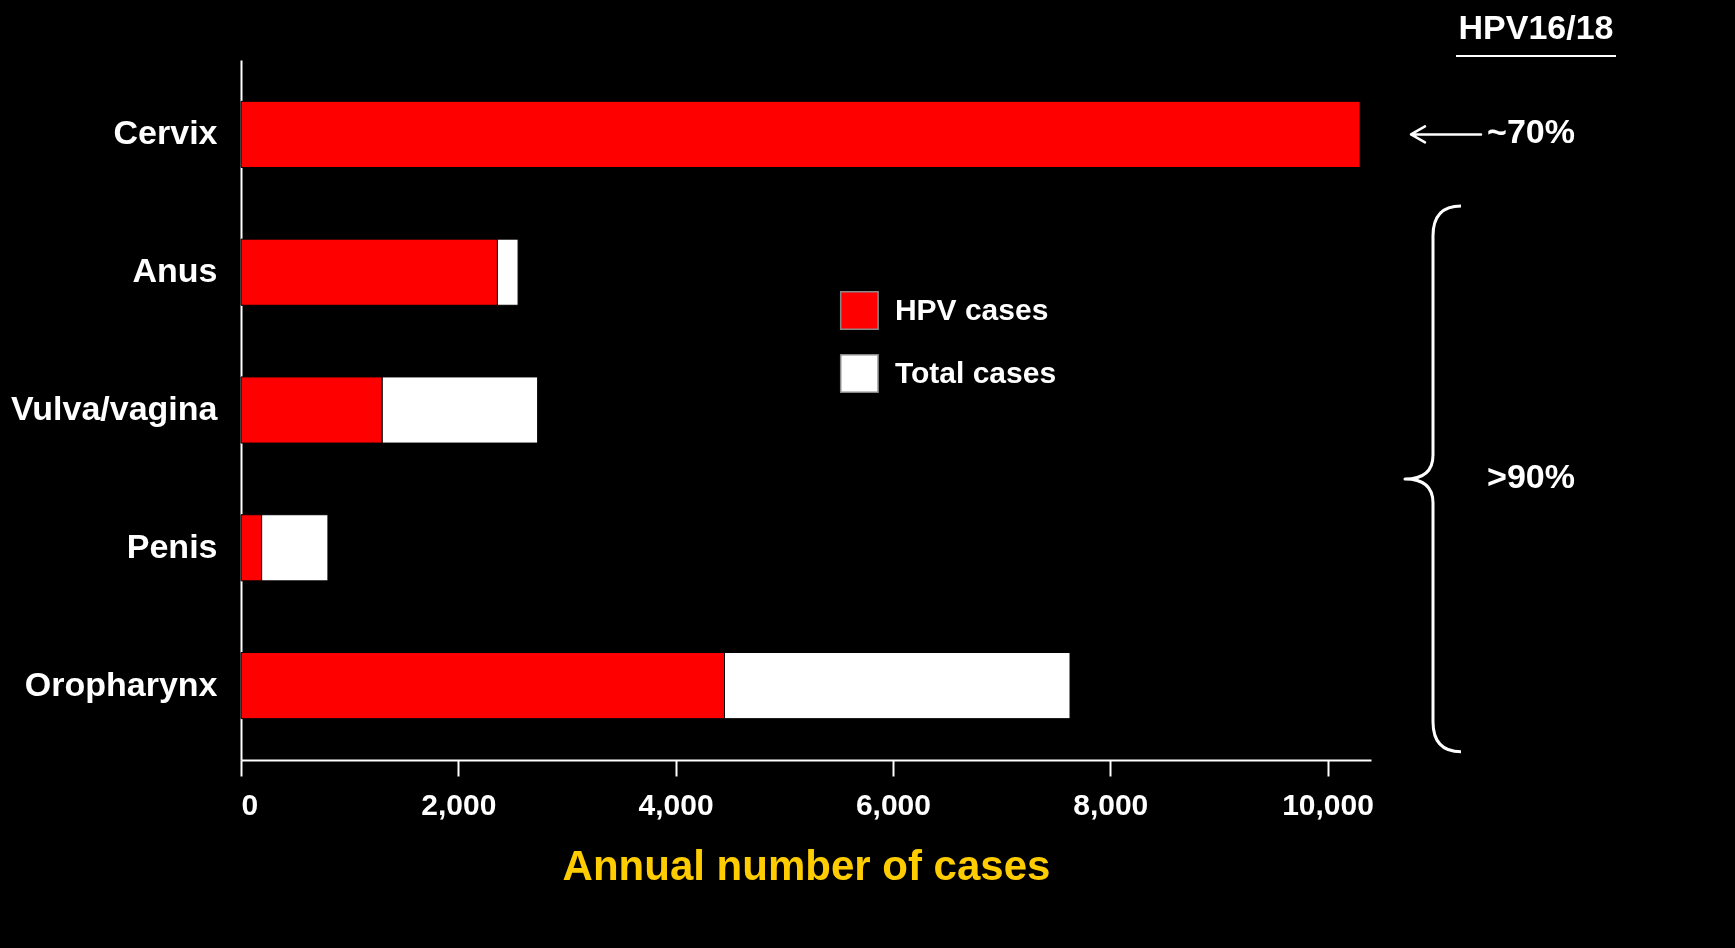 This screenshot has height=948, width=1735. What do you see at coordinates (1328, 804) in the screenshot?
I see `x-tick-label: 10,000` at bounding box center [1328, 804].